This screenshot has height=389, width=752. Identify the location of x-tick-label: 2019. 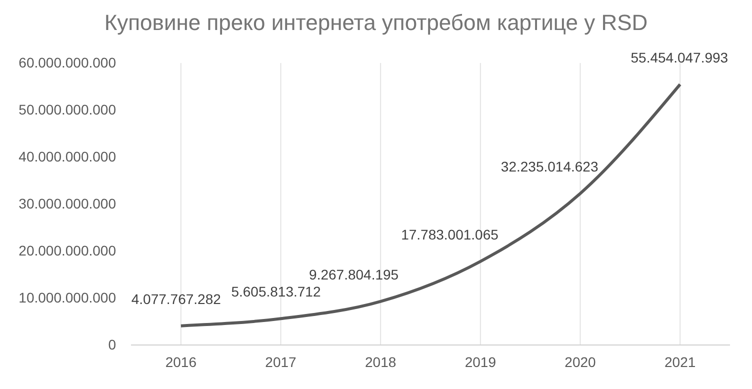
(480, 362).